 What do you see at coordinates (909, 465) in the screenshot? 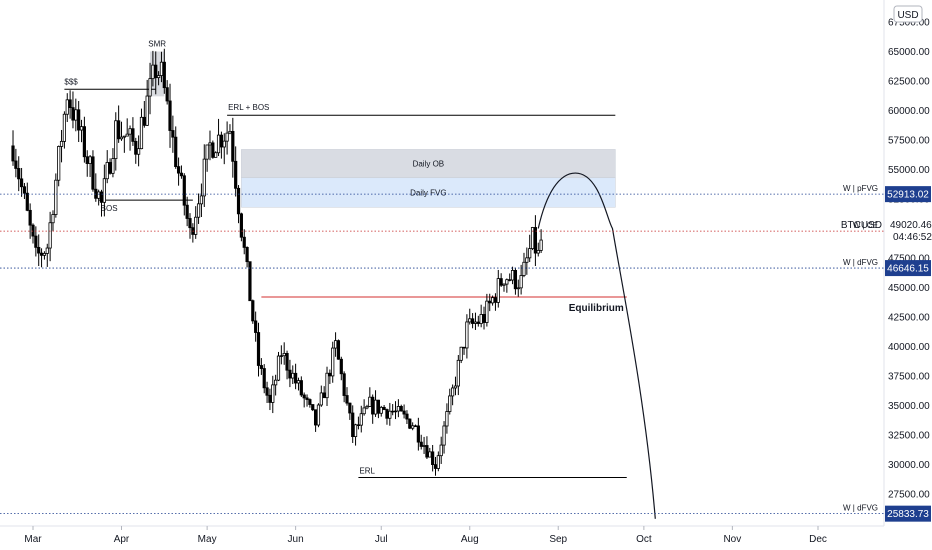
I see `y-tick-label-1: 30000.00` at bounding box center [909, 465].